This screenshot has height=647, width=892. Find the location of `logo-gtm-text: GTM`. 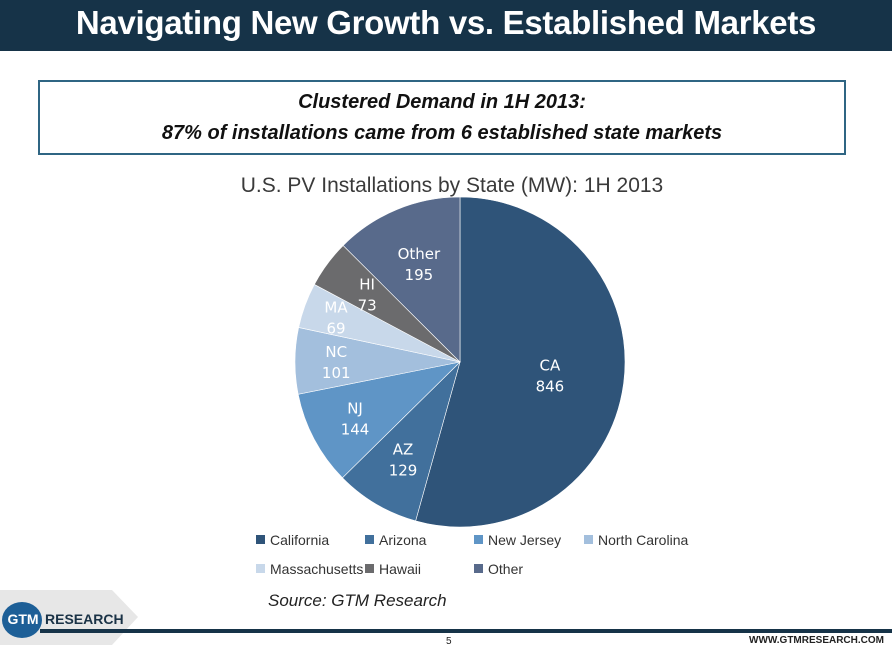

logo-gtm-text: GTM is located at coordinates (23, 619).